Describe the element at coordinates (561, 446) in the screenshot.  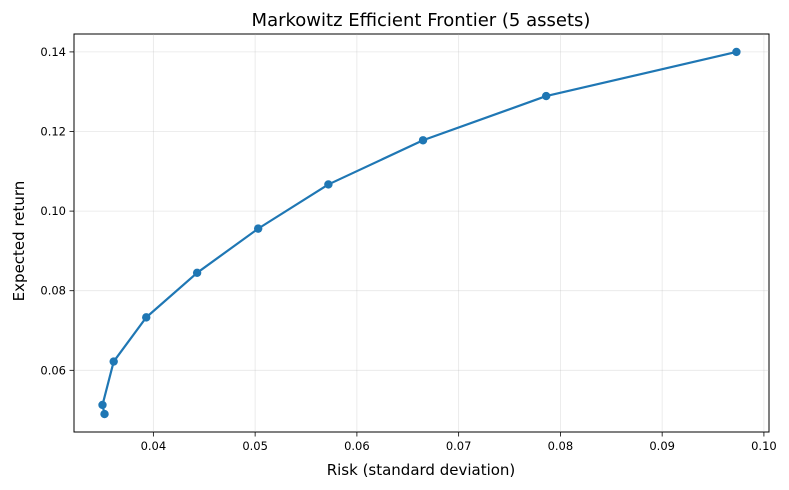
I see `x-tick-label: 0.08` at that location.